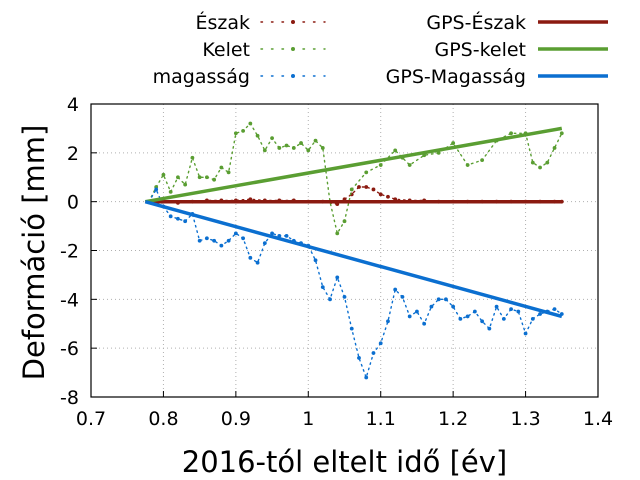 This screenshot has width=640, height=480. Describe the element at coordinates (381, 419) in the screenshot. I see `x-tick-label: 1.1` at that location.